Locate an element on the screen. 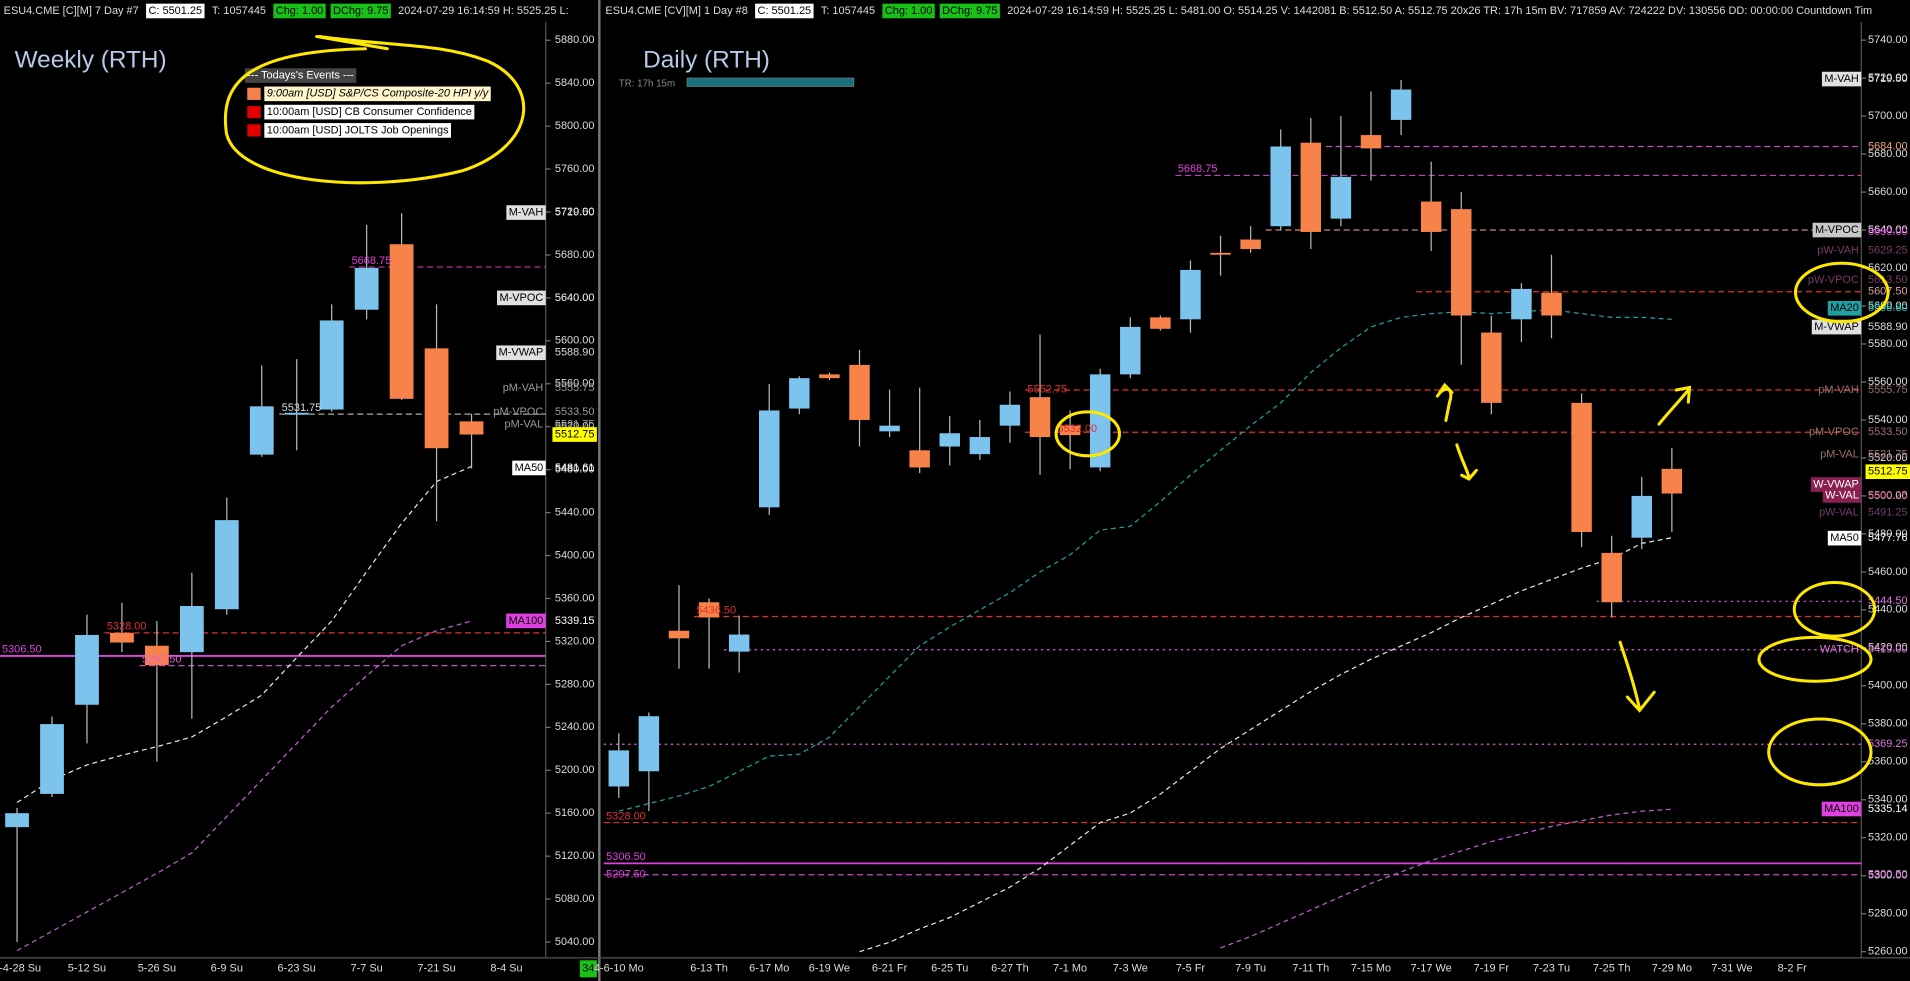 The image size is (1910, 981). x-tick-label: 8-4 Su is located at coordinates (506, 969).